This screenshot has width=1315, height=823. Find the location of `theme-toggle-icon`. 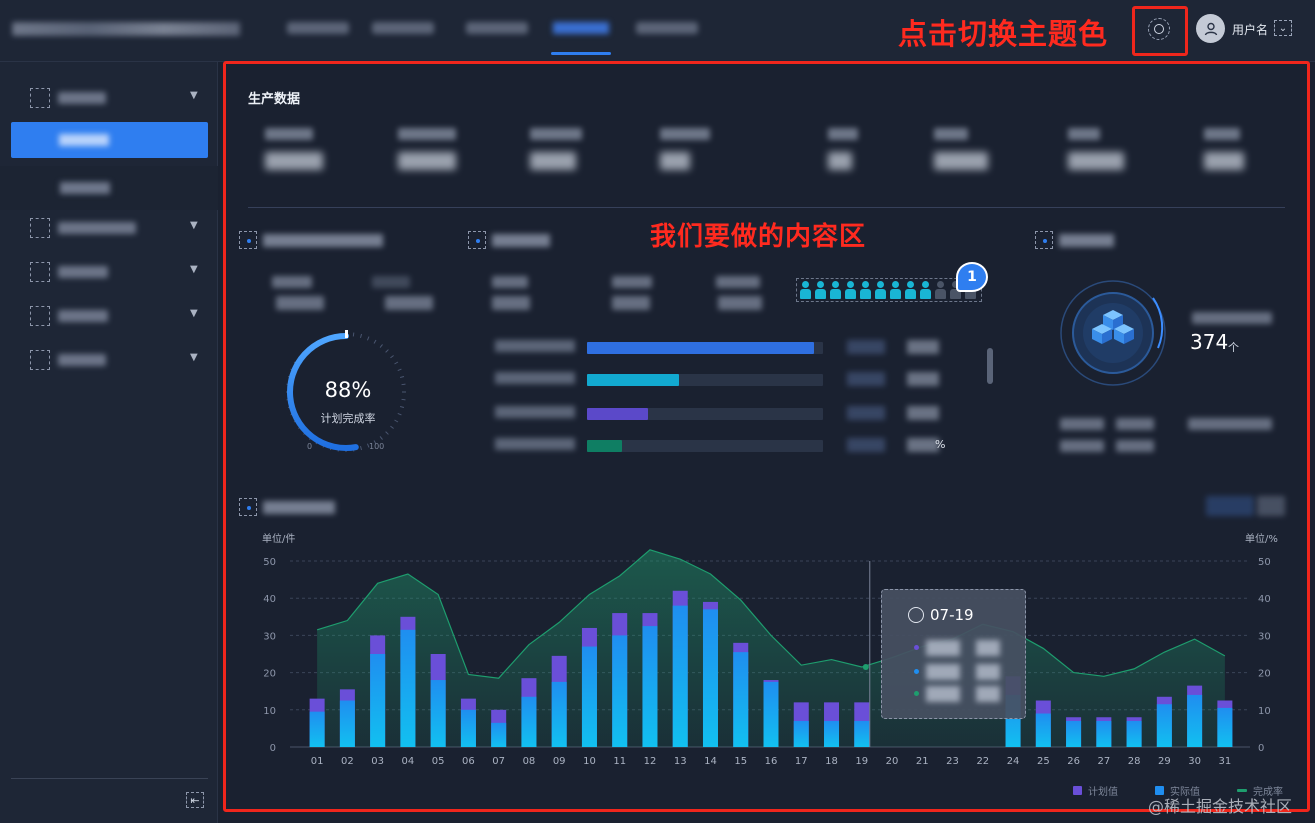

theme-toggle-icon is located at coordinates (1159, 29).